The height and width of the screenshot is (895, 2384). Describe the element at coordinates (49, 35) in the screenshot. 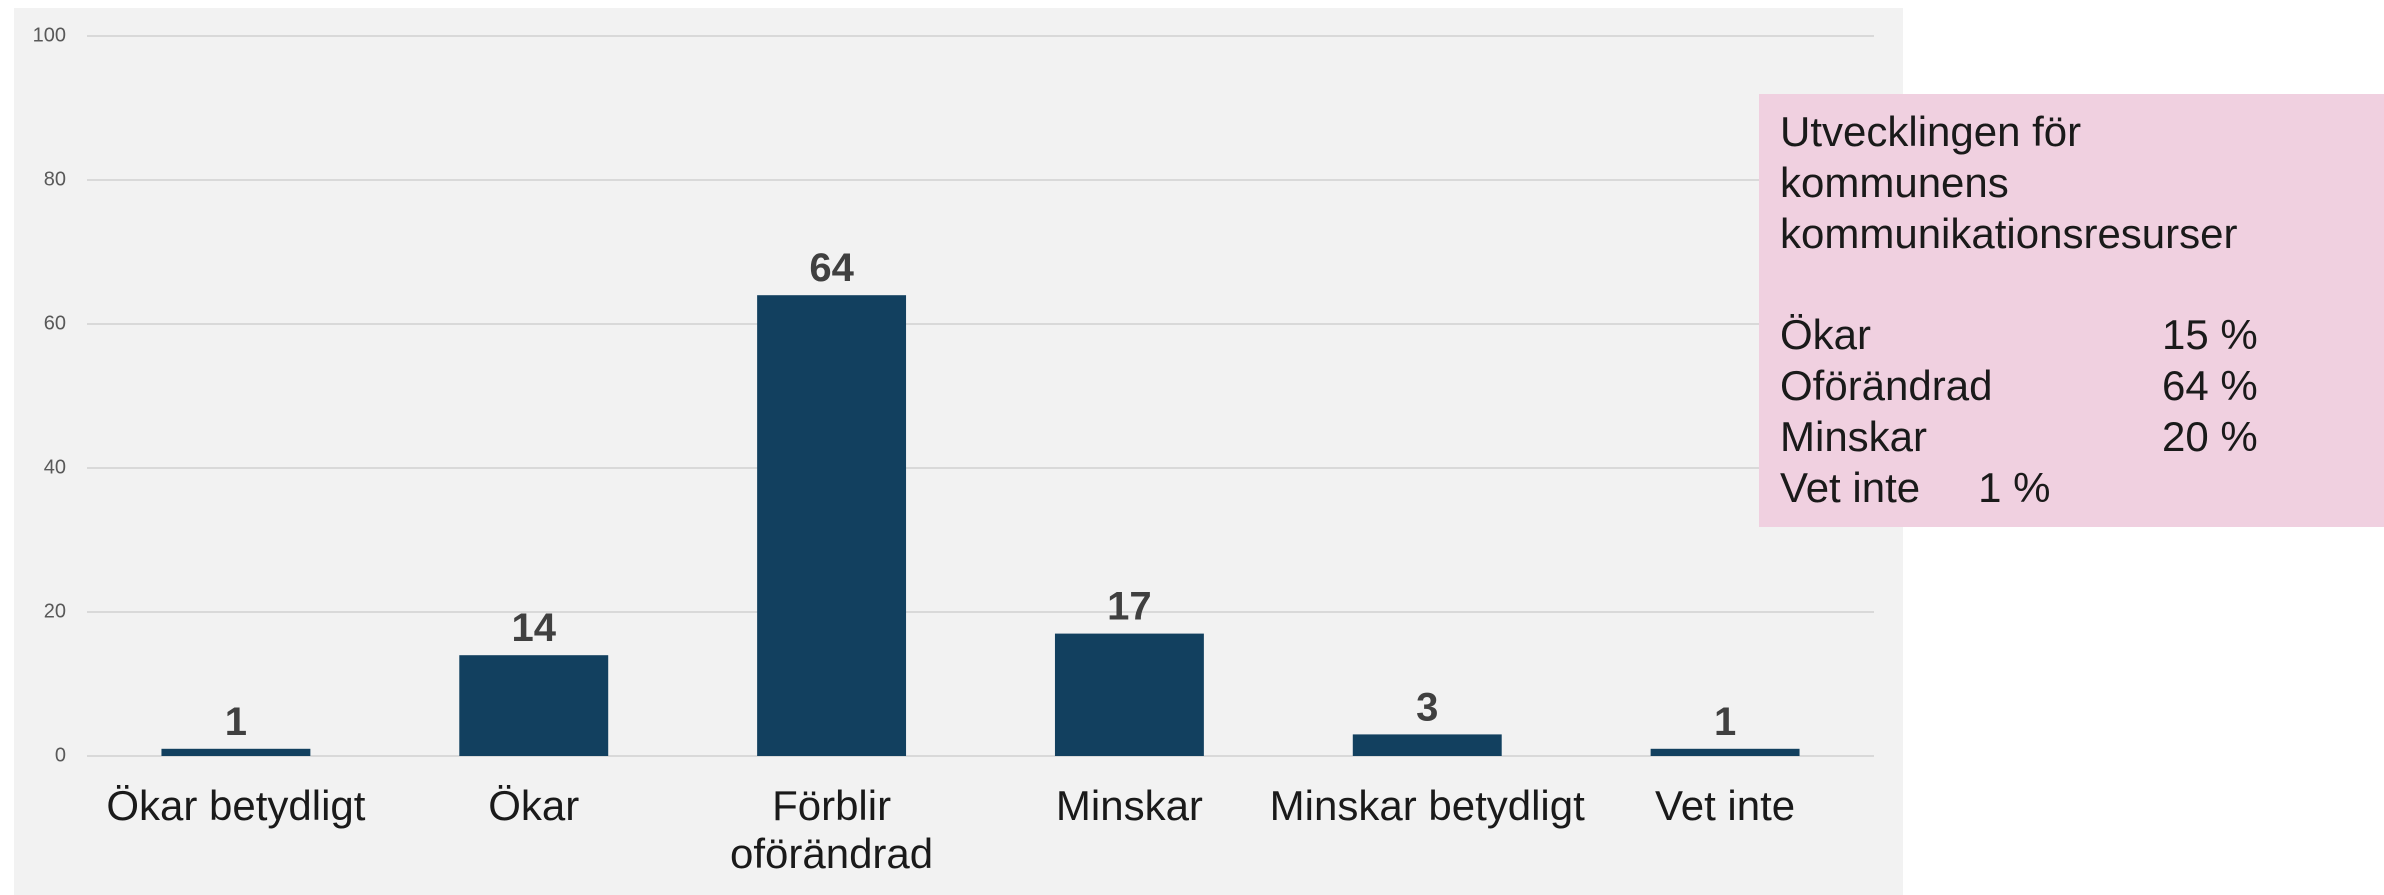

I see `y-tick-label: 100` at that location.